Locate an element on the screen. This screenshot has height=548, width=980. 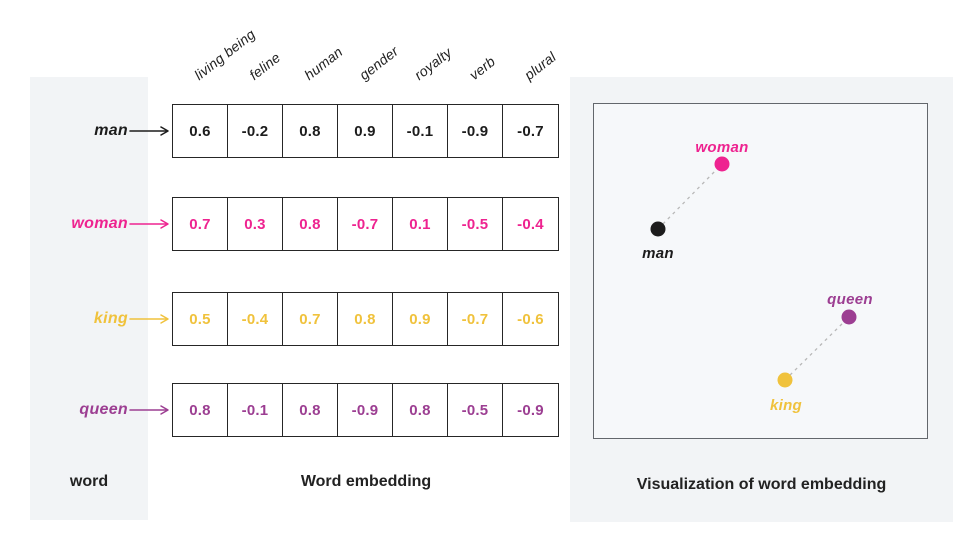
embedding-cell-king-royalty: 0.9 is located at coordinates (420, 319).